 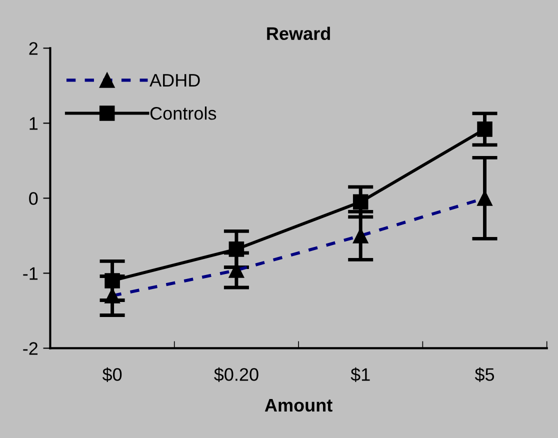 I want to click on legend-label: ADHD, so click(x=175, y=80).